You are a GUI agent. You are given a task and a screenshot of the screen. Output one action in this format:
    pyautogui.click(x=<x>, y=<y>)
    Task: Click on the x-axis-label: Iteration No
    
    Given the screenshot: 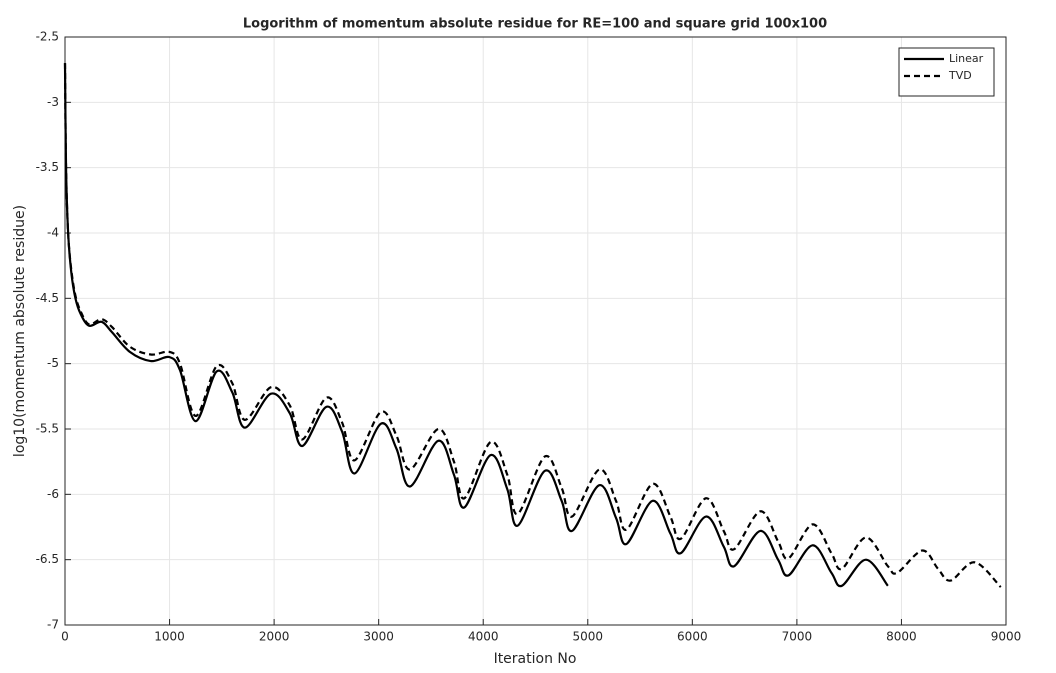 What is the action you would take?
    pyautogui.click(x=535, y=659)
    